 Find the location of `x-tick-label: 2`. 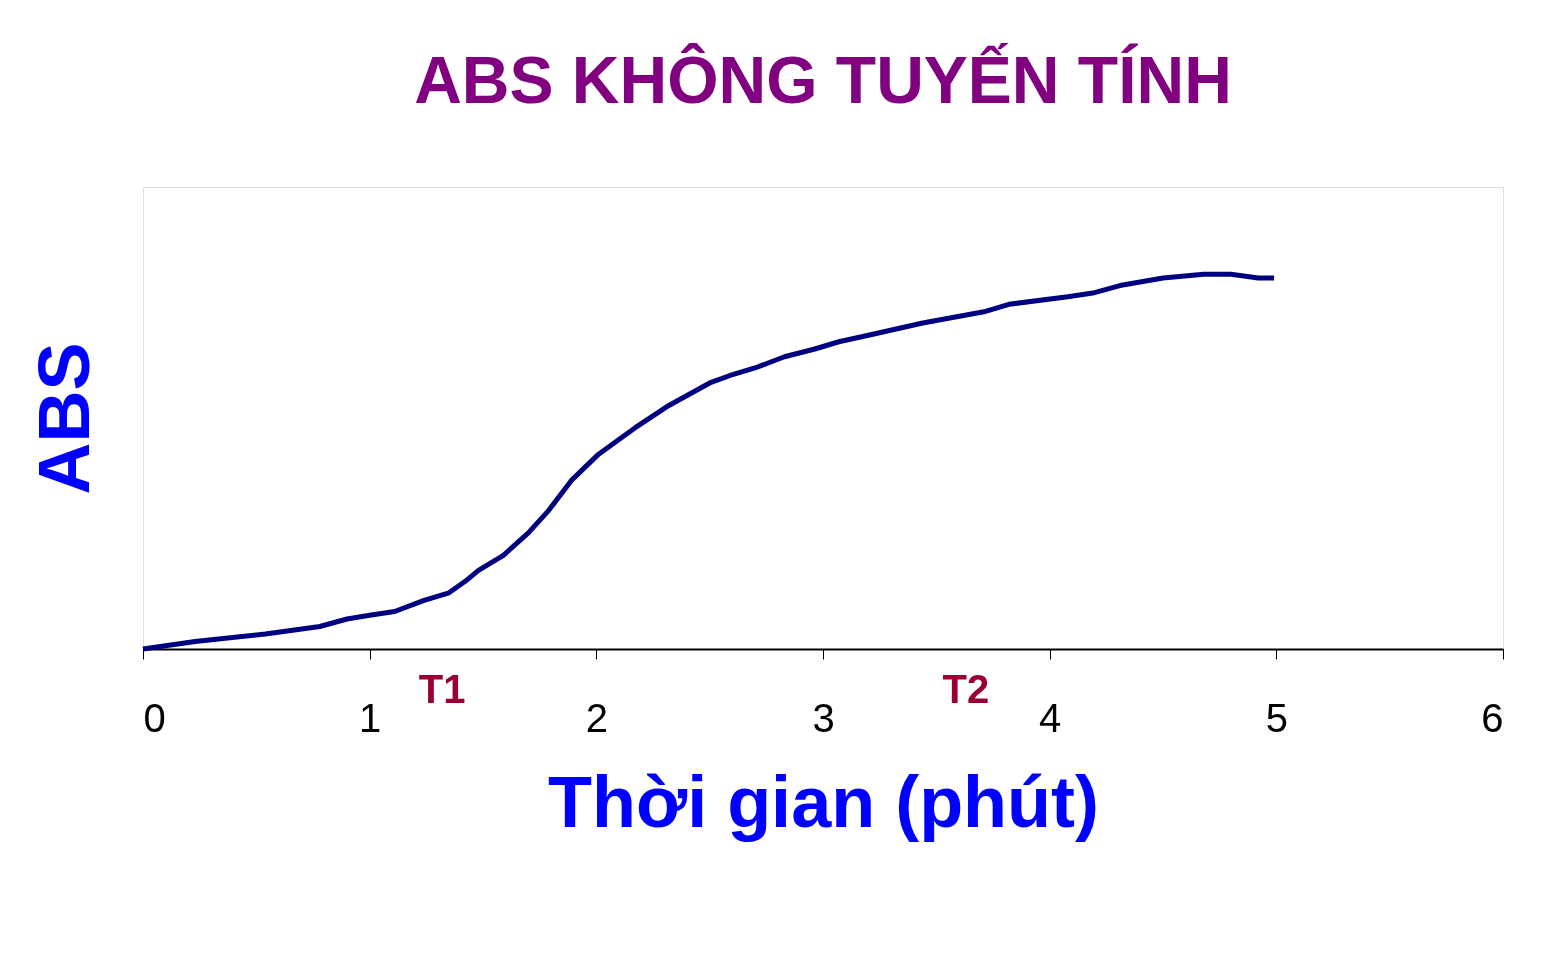

x-tick-label: 2 is located at coordinates (596, 717).